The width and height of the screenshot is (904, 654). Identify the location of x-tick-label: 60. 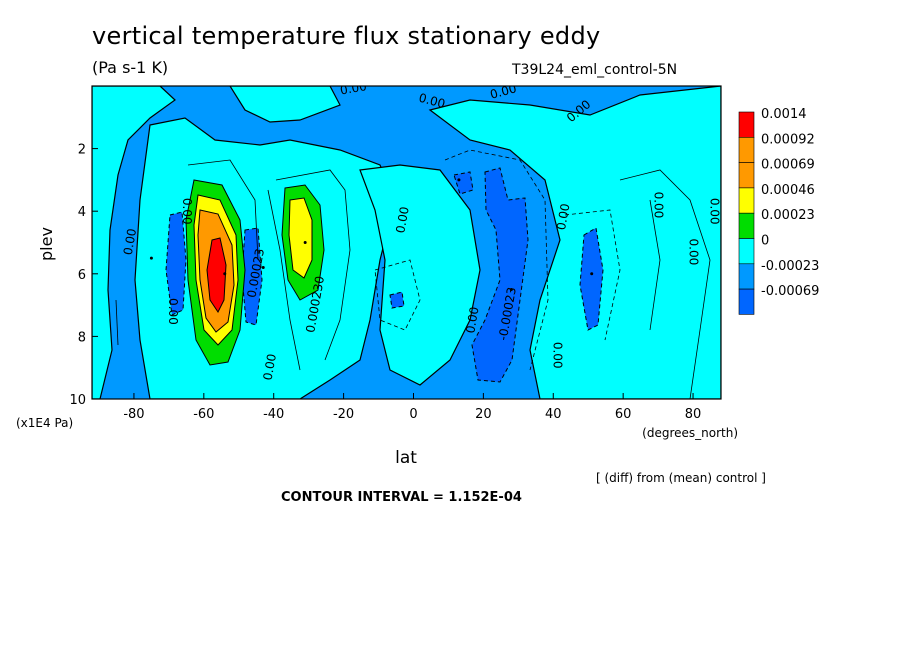
(623, 414).